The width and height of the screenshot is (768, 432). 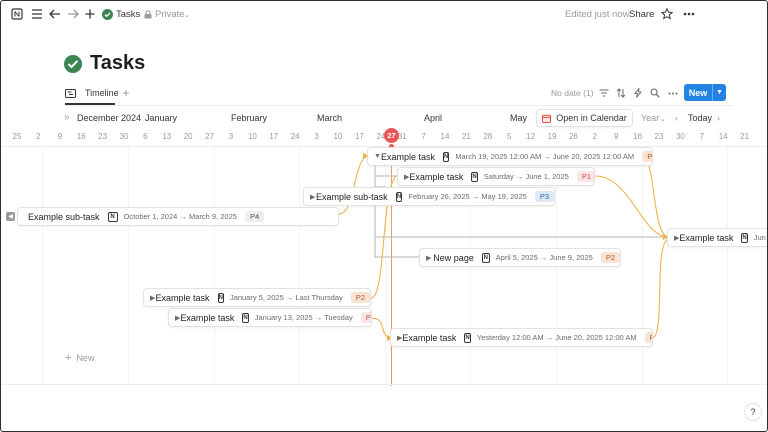 I want to click on add-new-row-button: + New, so click(x=79, y=358).